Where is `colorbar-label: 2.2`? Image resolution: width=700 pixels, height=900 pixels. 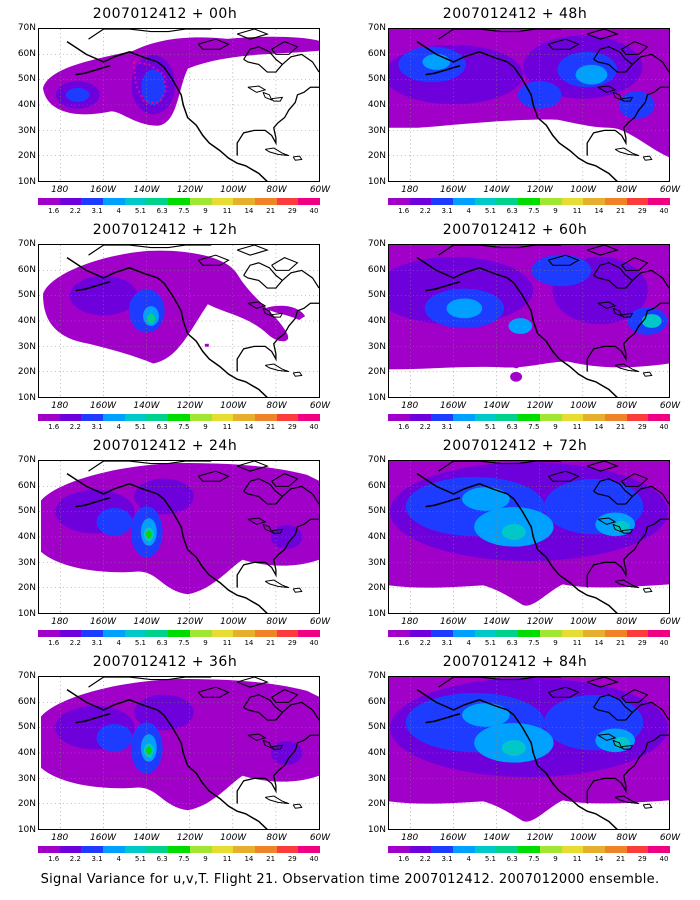
colorbar-label: 2.2 is located at coordinates (75, 427).